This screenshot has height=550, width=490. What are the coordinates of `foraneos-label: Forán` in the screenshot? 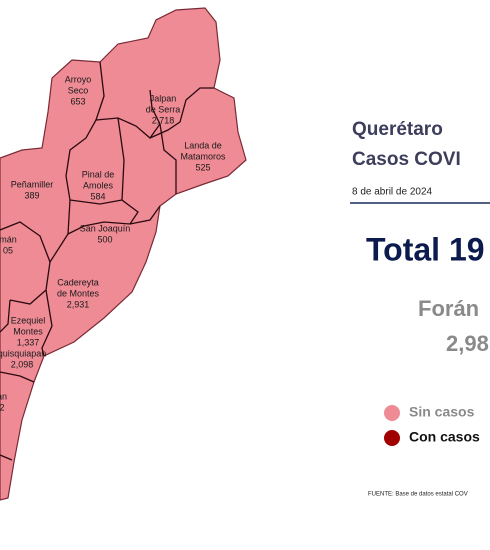 It's located at (448, 308).